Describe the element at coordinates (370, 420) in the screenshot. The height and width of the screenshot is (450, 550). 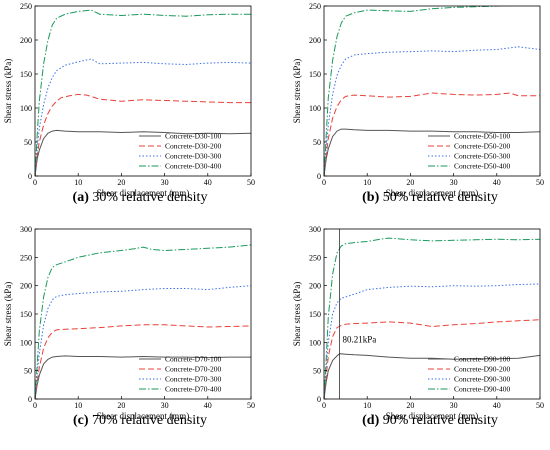
I see `panel-caption-letter: (d)` at that location.